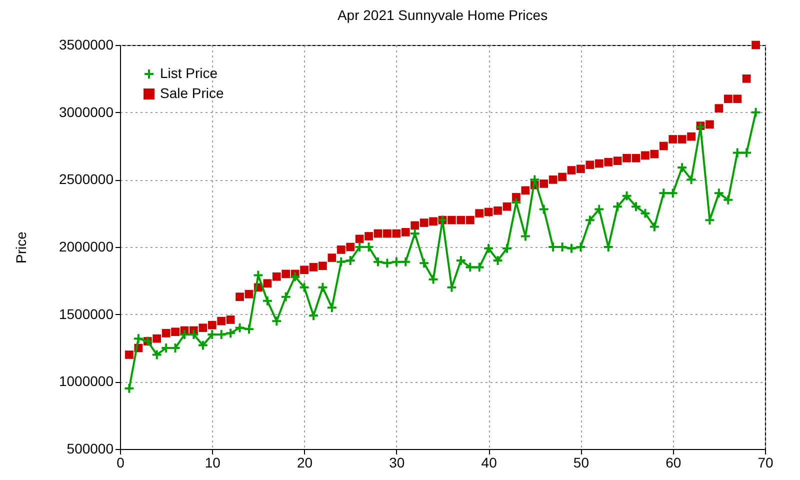 The width and height of the screenshot is (800, 480). I want to click on legend-label: Sale Price, so click(192, 93).